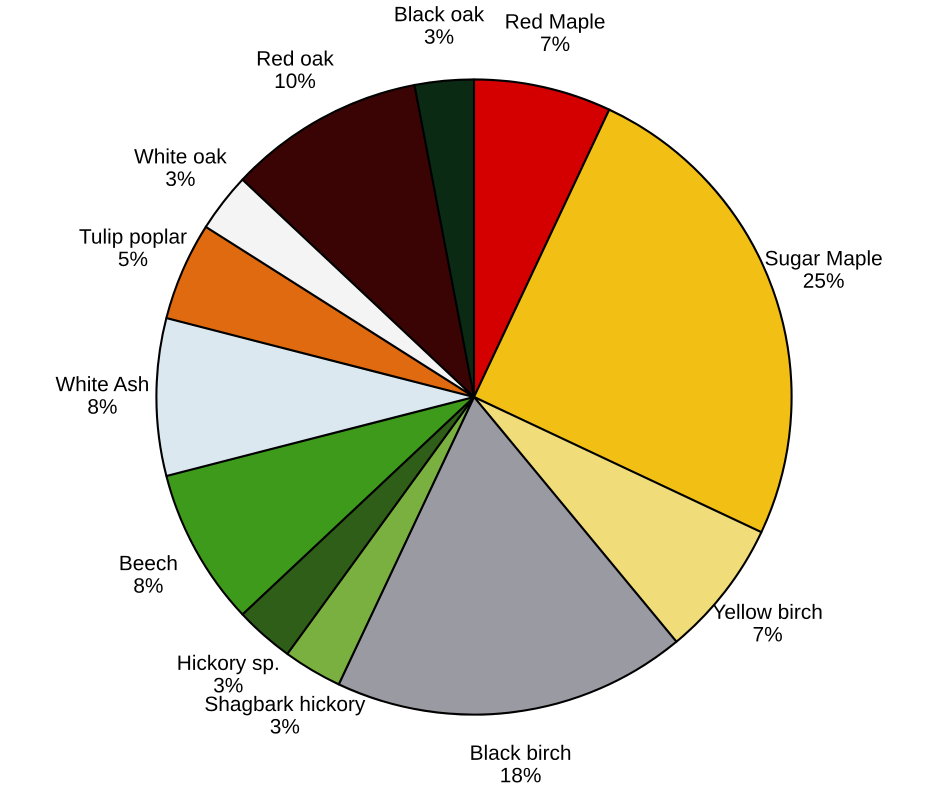 The width and height of the screenshot is (948, 794). I want to click on slice-label: White Ash, so click(102, 384).